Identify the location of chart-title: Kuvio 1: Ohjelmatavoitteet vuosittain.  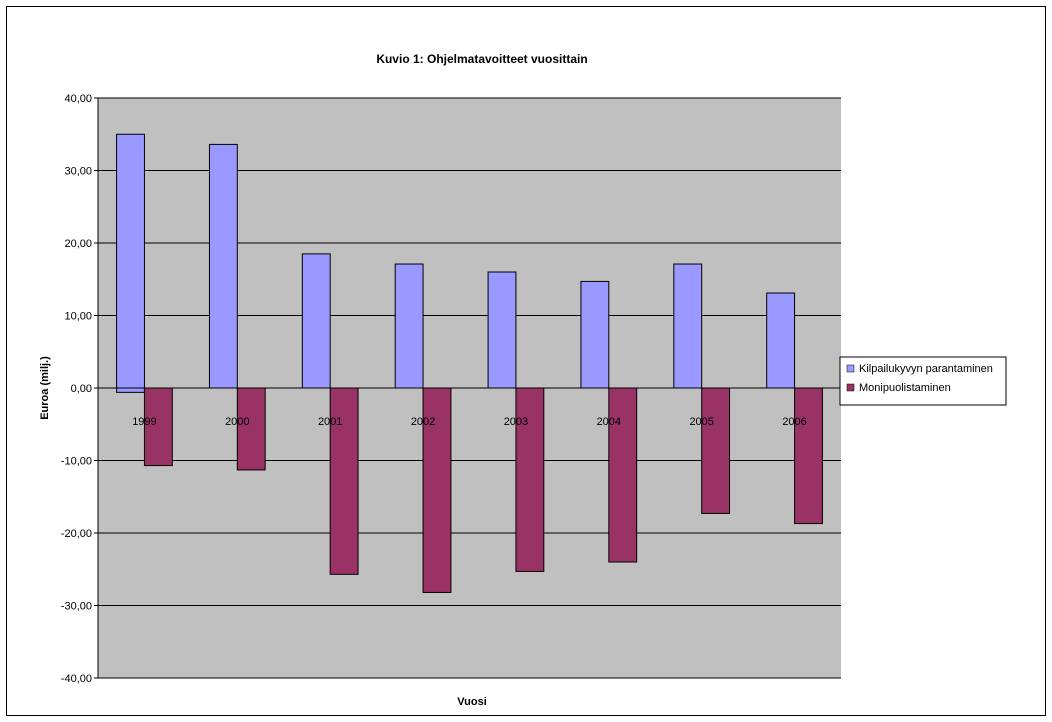
(481, 59).